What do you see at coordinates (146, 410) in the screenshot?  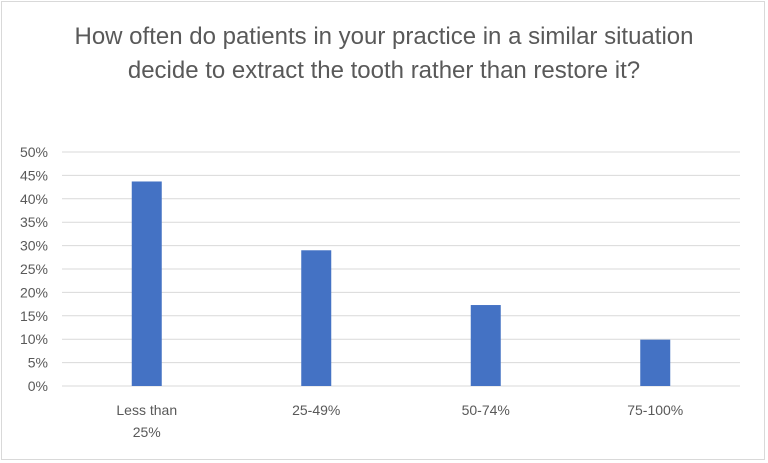 I see `x-tick-label: Less than` at bounding box center [146, 410].